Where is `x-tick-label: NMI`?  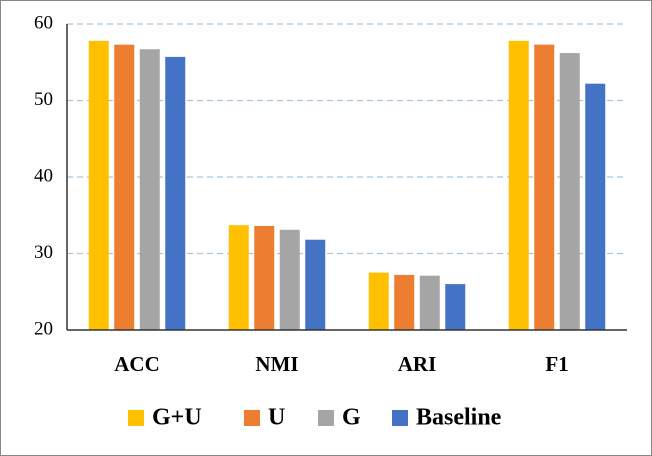 x-tick-label: NMI is located at coordinates (276, 364).